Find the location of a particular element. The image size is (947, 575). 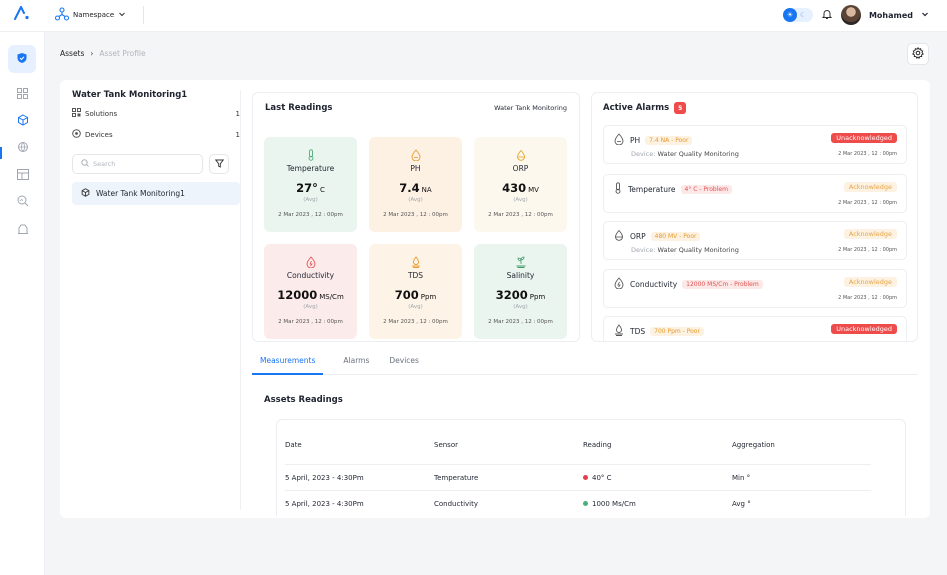

reading-tile-ph: PH 7.4 NA (Avg) 2 Mar 2023 , 12 : 00pm is located at coordinates (415, 184).